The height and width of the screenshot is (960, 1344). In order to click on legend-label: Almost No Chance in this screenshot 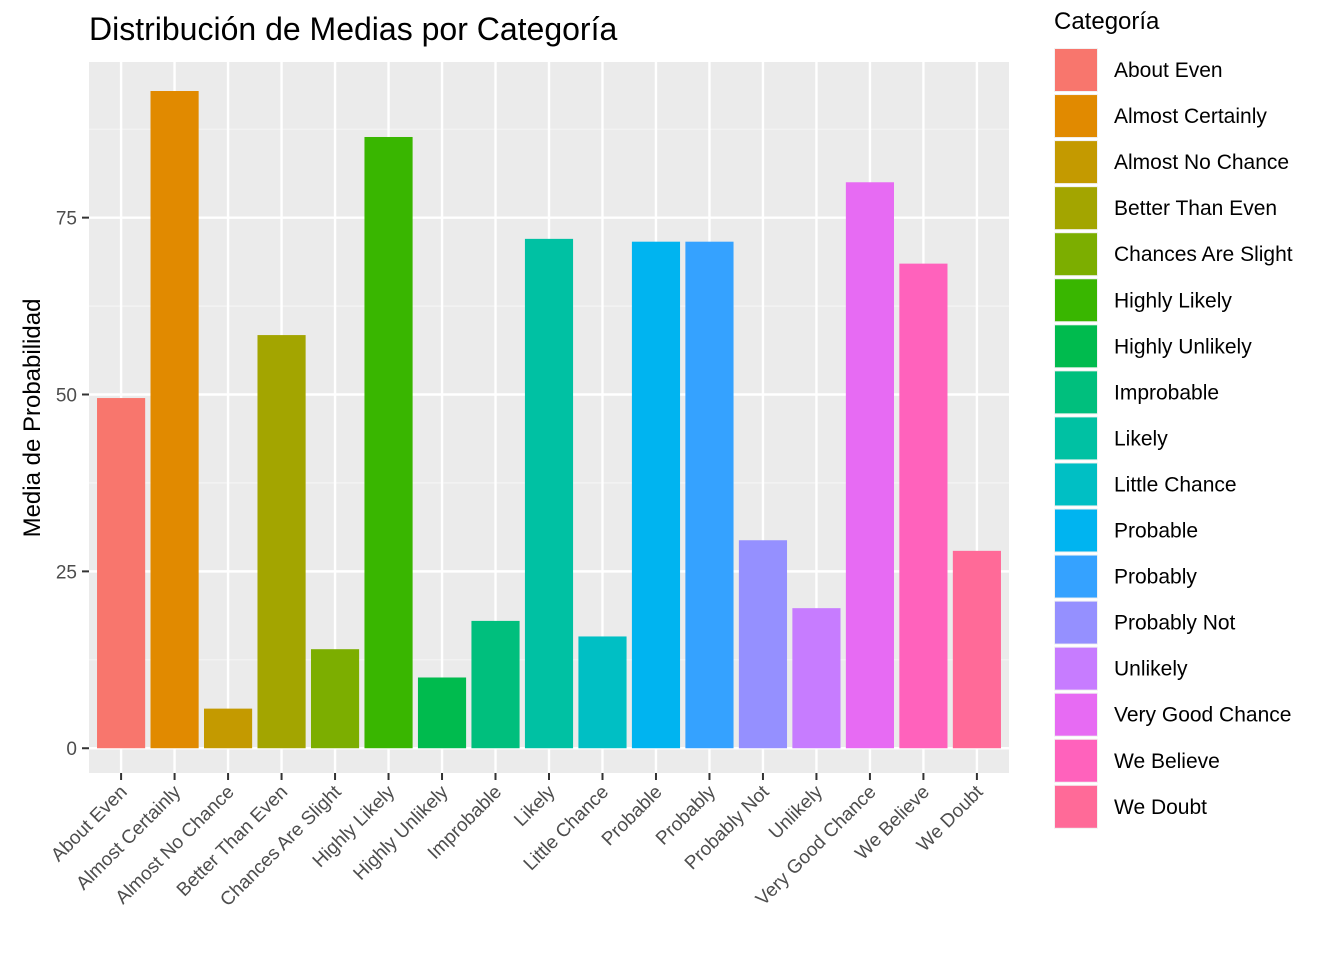, I will do `click(1201, 162)`.